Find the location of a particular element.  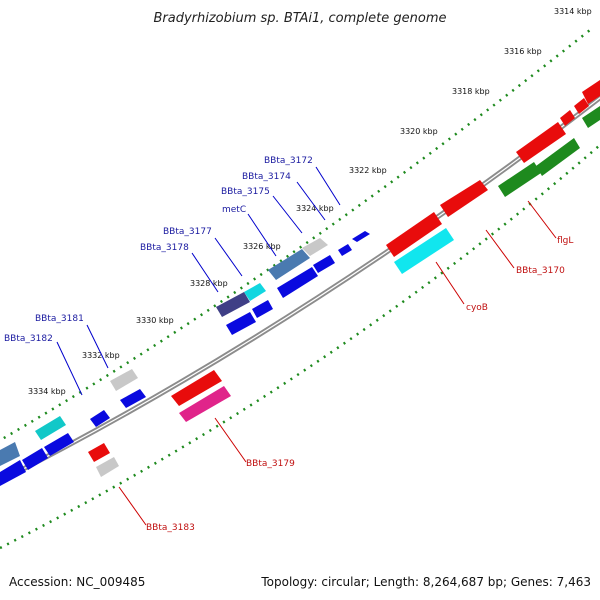

tick-label: 3316 kbp is located at coordinates (523, 51).